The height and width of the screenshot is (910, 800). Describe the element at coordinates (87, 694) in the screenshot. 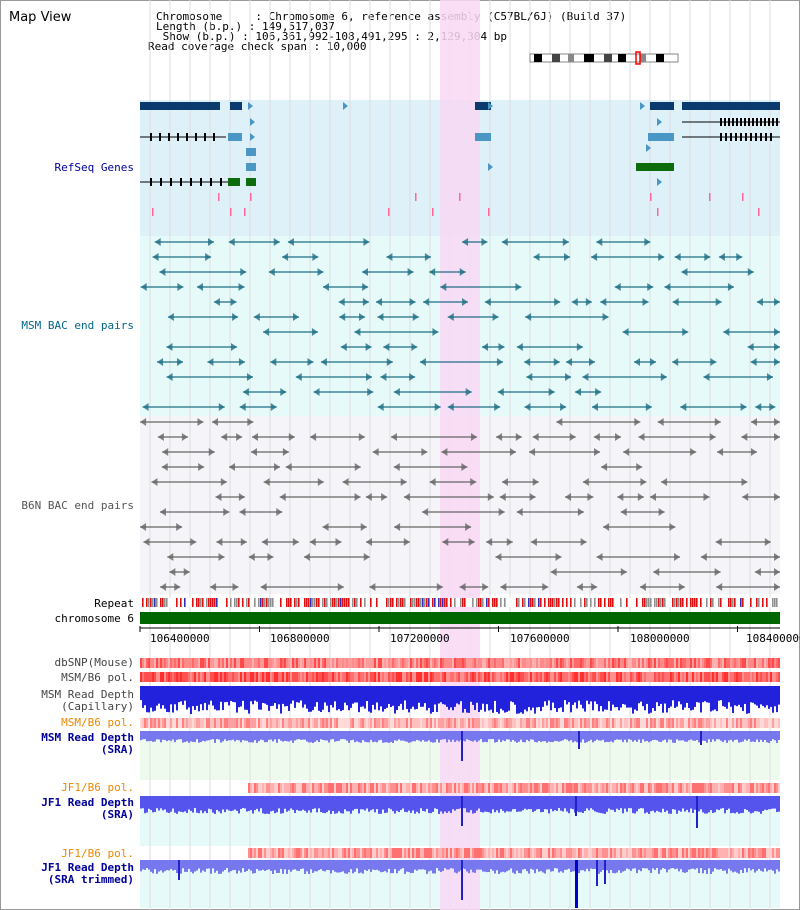

I see `msm-read-depth-capillary-label: MSM Read Depth` at that location.